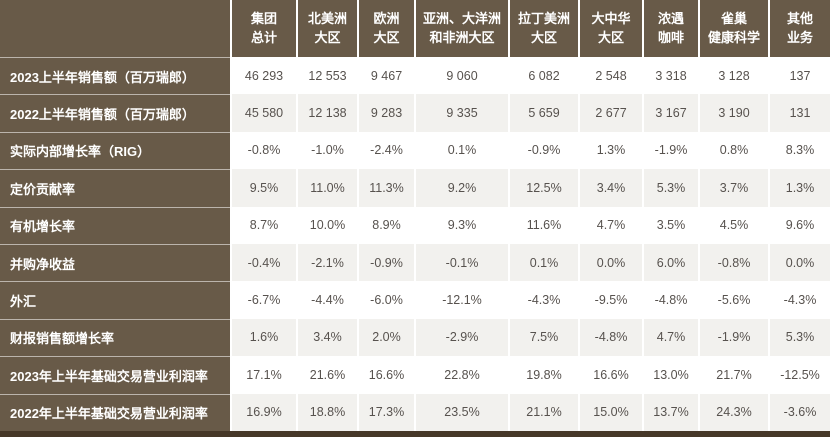  I want to click on data-cell: 12.5%, so click(543, 188).